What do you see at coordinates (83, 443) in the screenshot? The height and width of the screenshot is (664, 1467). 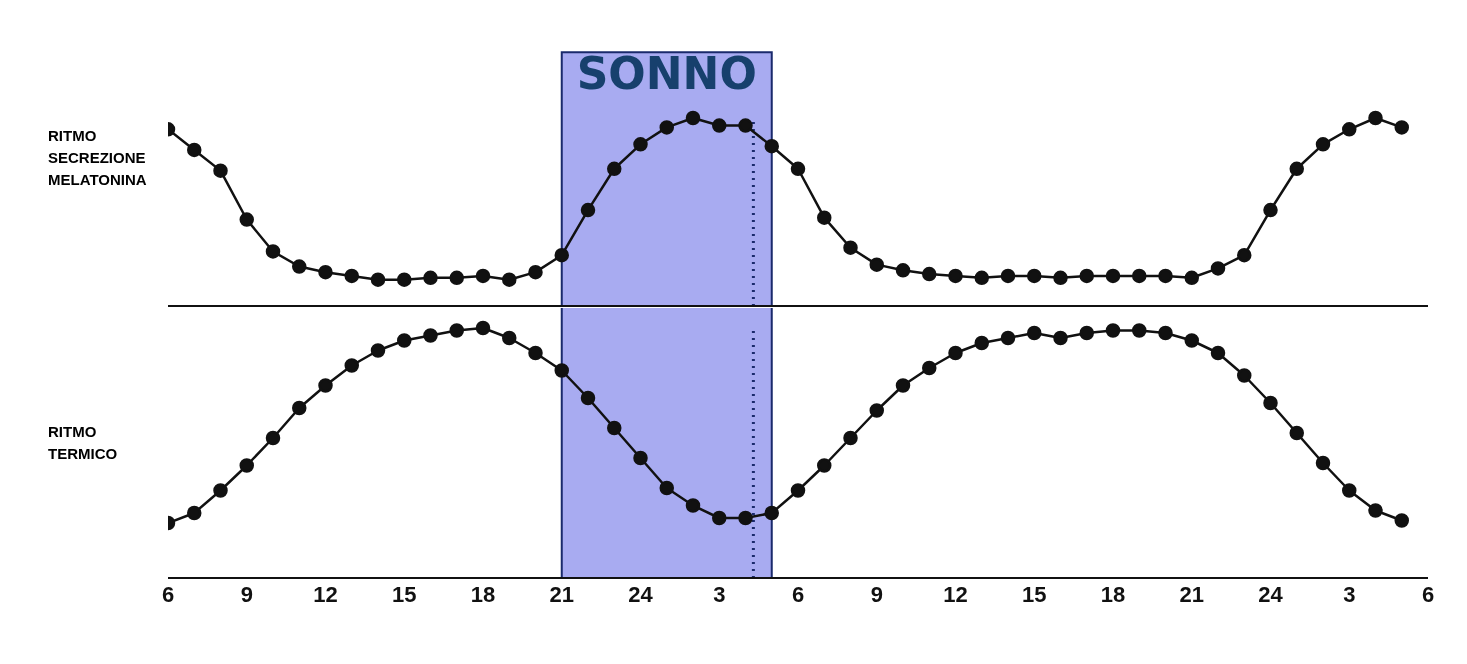 I see `y-axis-title: RITMO TERMICO` at bounding box center [83, 443].